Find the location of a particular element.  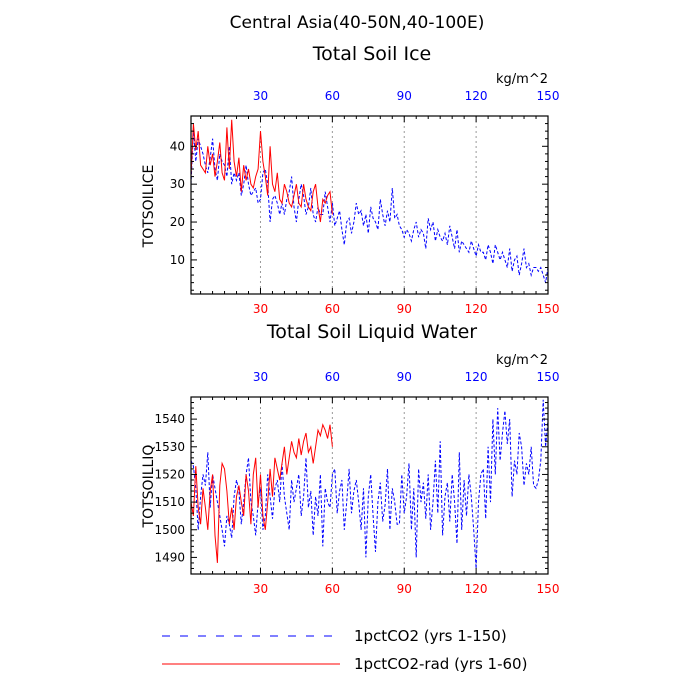

y-tick-label: 1540 is located at coordinates (169, 419).